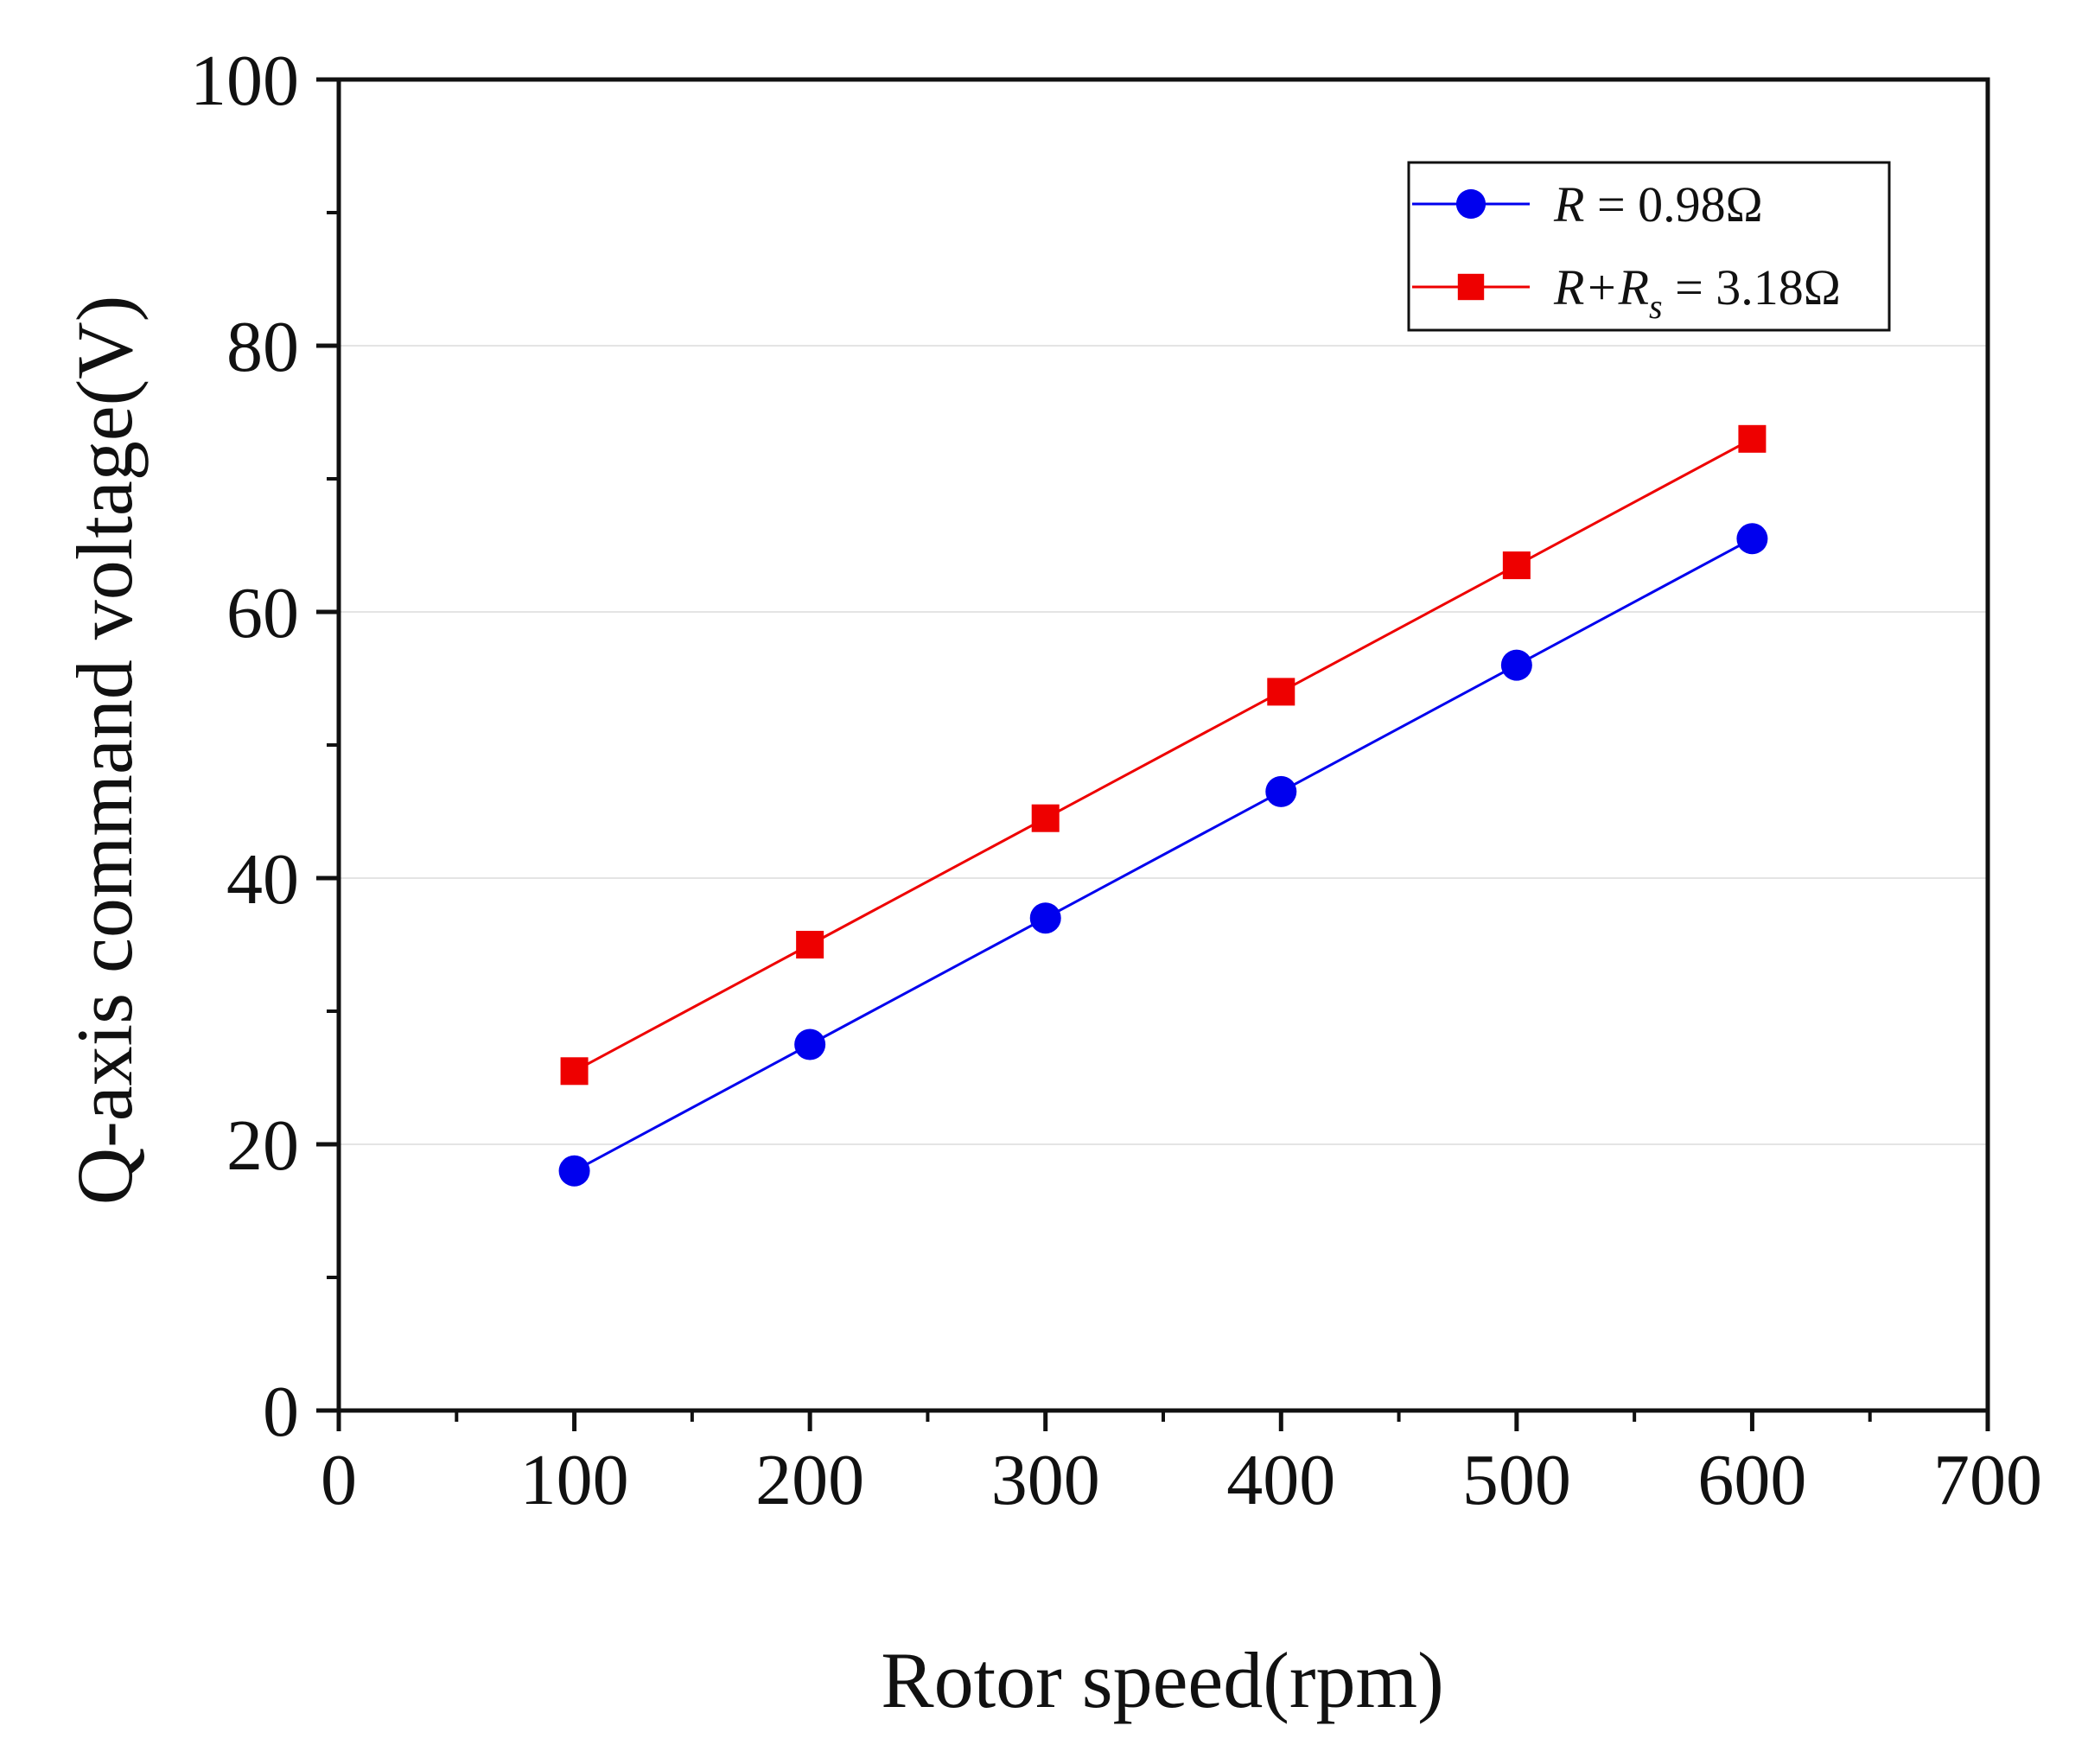 The width and height of the screenshot is (2088, 1764). Describe the element at coordinates (1987, 1480) in the screenshot. I see `x-tick-label: 700` at that location.